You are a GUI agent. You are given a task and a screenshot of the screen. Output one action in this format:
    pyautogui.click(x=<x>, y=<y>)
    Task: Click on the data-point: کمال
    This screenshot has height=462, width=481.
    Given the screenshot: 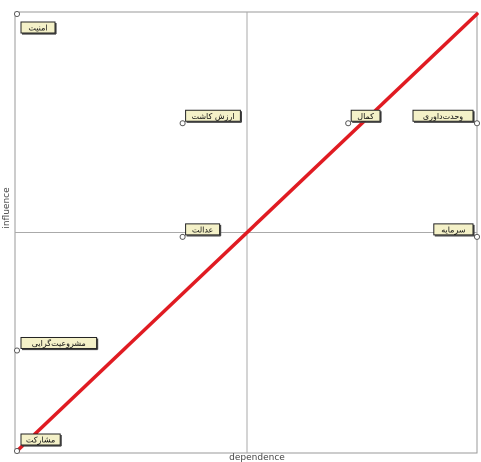 What is the action you would take?
    pyautogui.click(x=363, y=118)
    